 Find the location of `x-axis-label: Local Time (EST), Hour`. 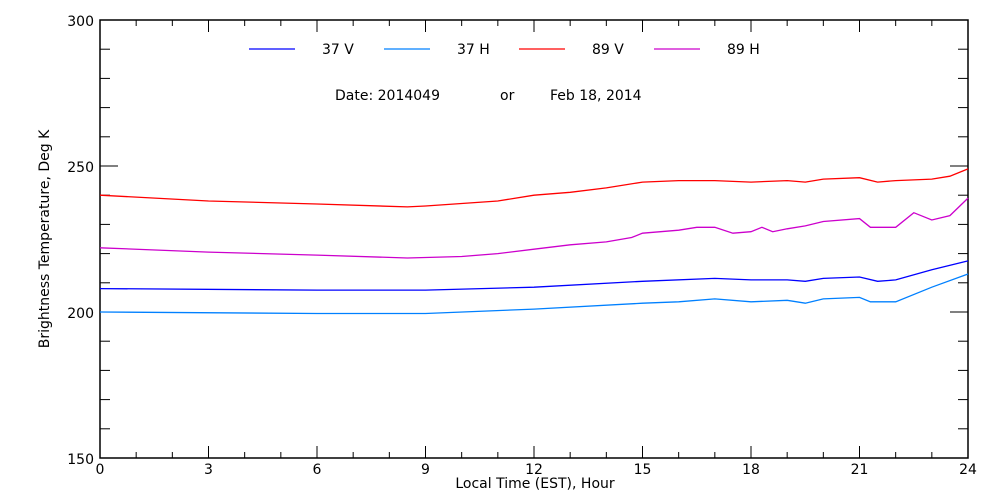

x-axis-label: Local Time (EST), Hour is located at coordinates (535, 484).